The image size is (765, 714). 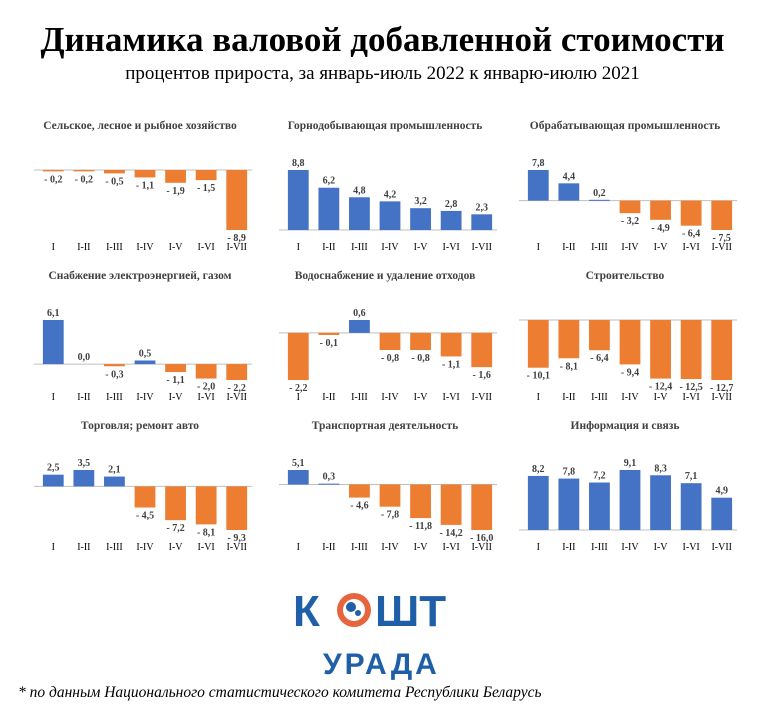 I want to click on data-label: - 8,9, so click(x=237, y=238).